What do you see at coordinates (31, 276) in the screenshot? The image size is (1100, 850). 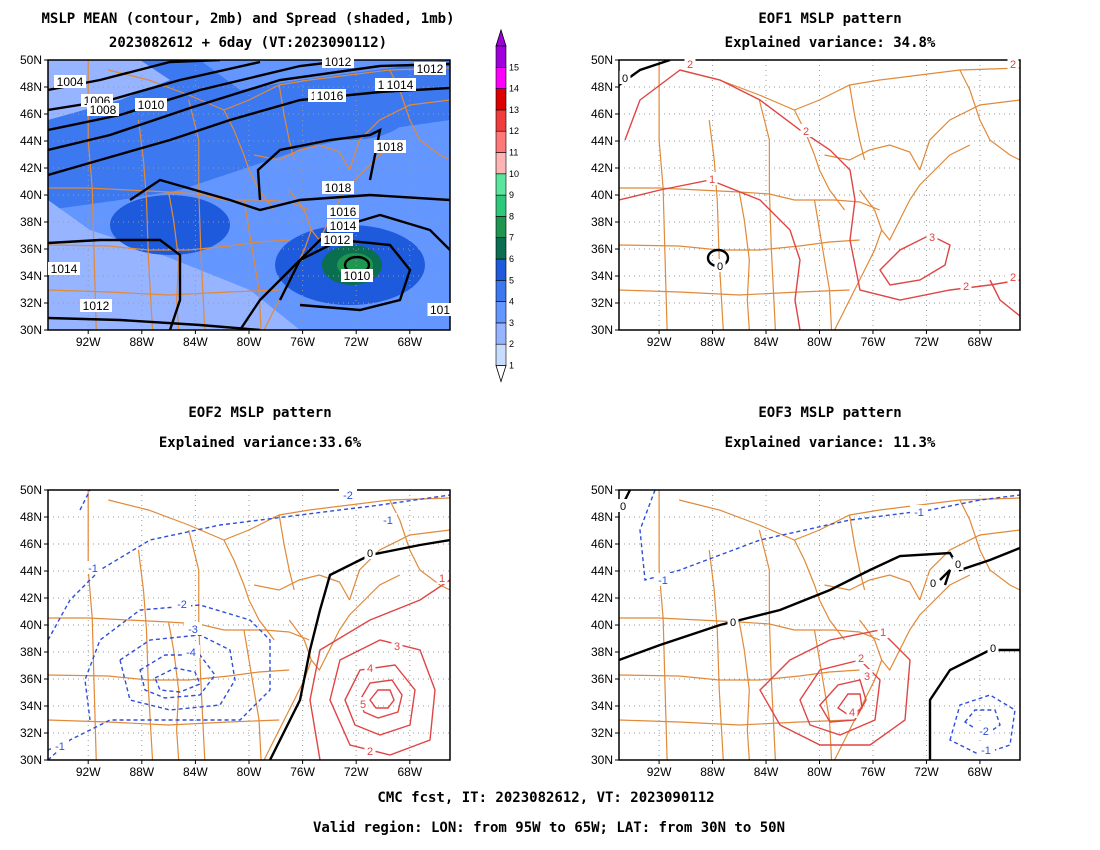 I see `mean-lat-label: 34N` at bounding box center [31, 276].